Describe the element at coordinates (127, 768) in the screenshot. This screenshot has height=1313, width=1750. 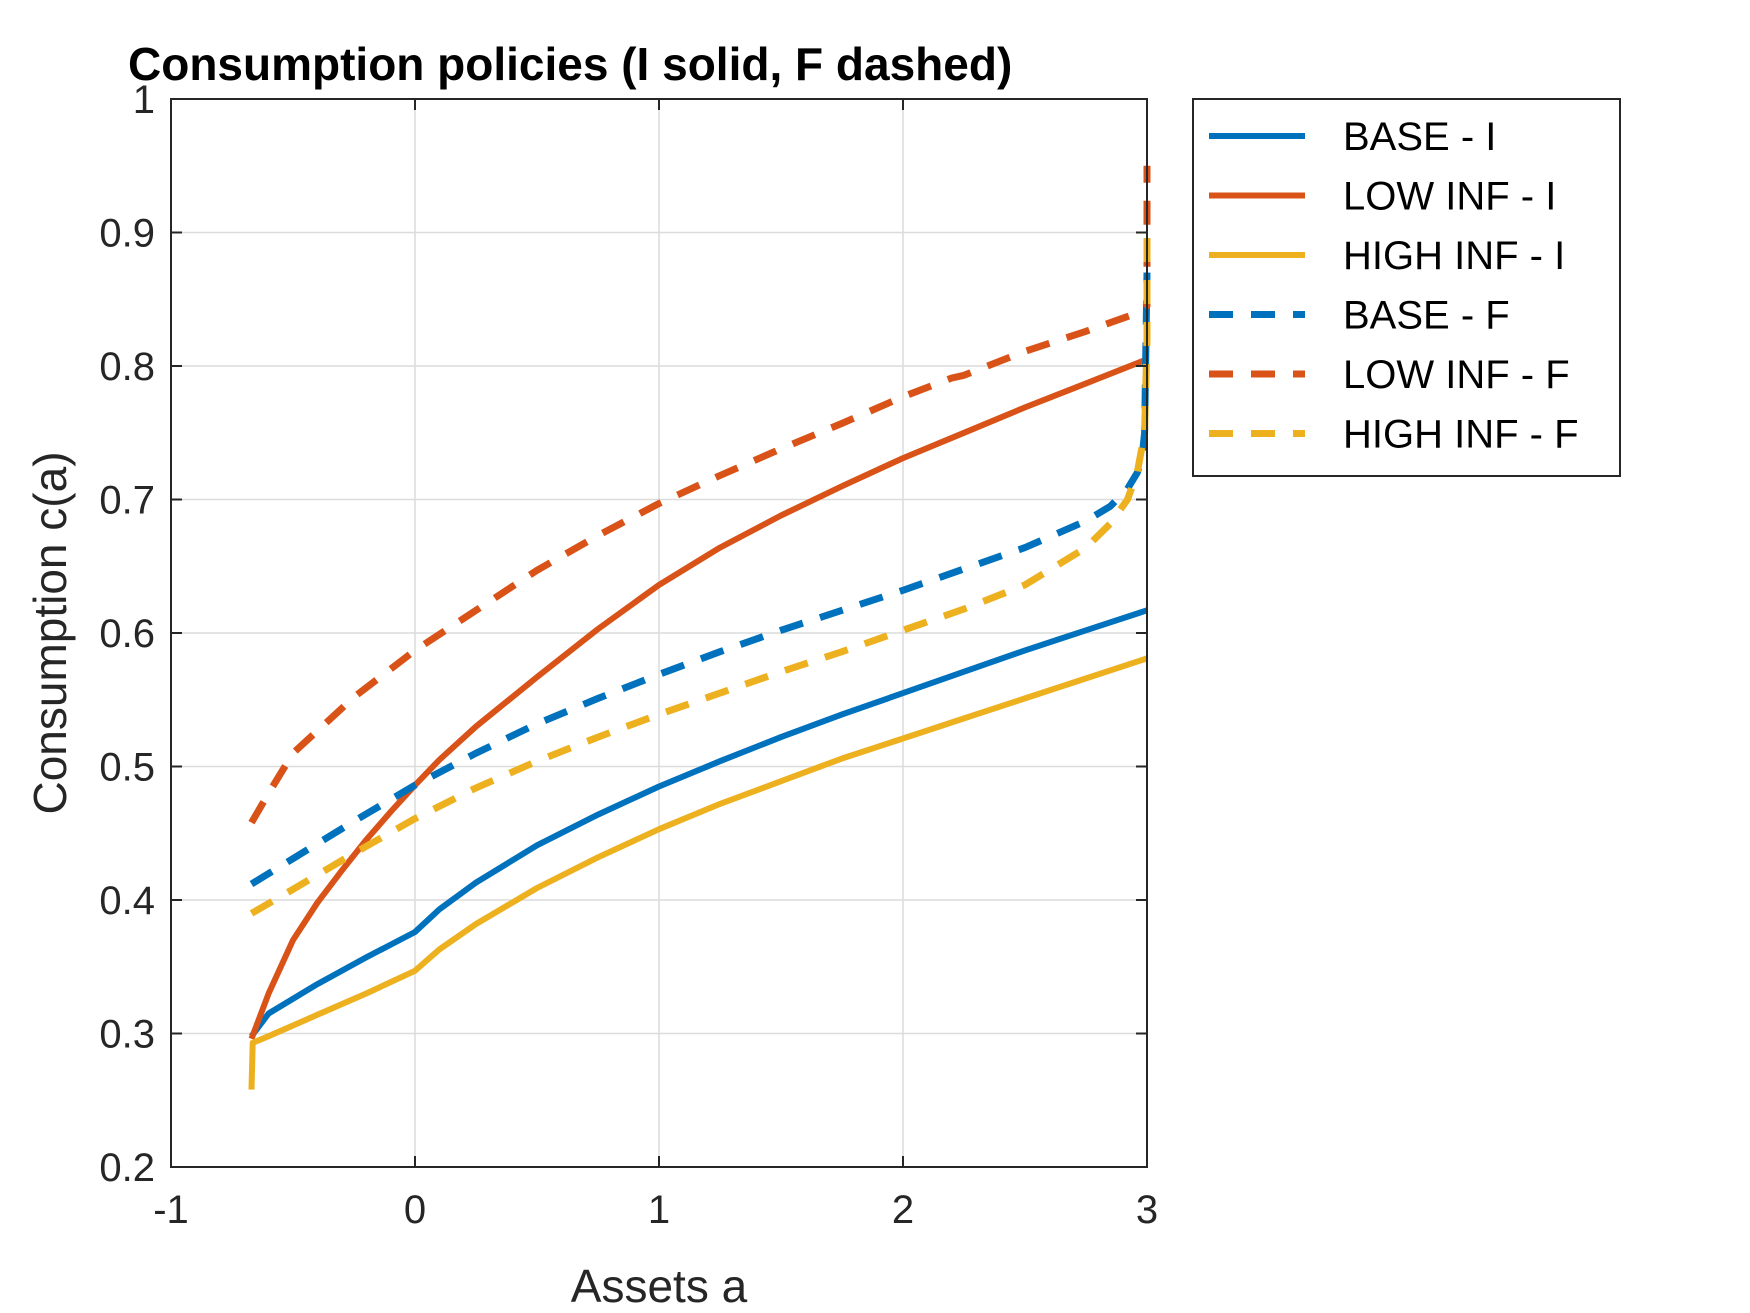
I see `y-tick-label: 0.5` at that location.